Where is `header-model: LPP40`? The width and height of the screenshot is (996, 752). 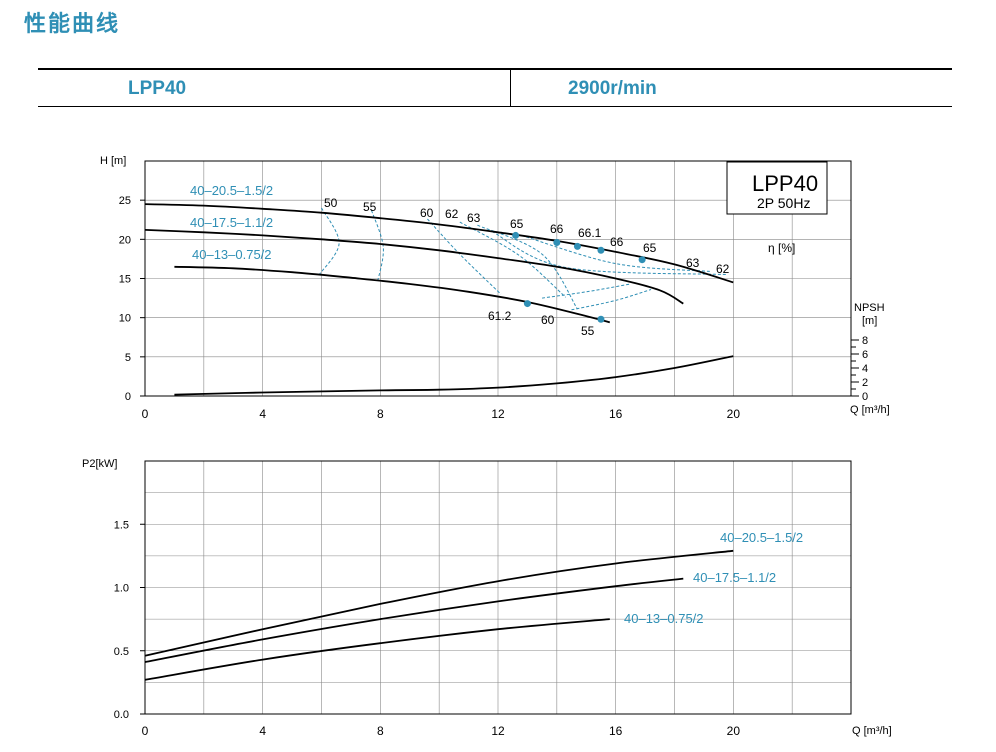 header-model: LPP40 is located at coordinates (157, 88).